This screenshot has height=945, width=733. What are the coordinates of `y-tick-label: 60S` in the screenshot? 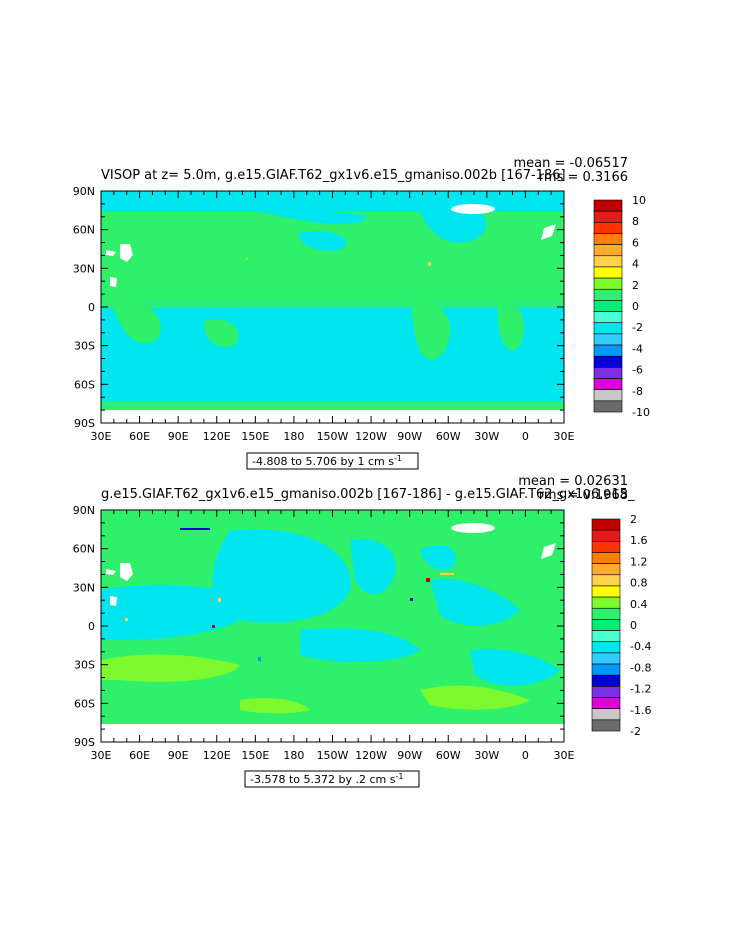 It's located at (84, 703).